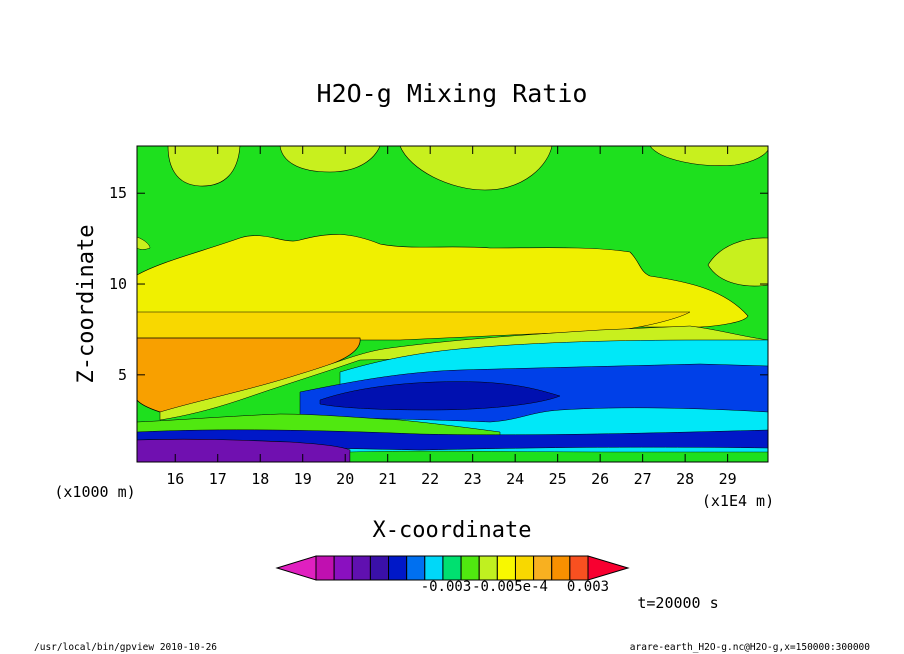 Image resolution: width=904 pixels, height=654 pixels. What do you see at coordinates (303, 479) in the screenshot?
I see `x-tick-label: 19` at bounding box center [303, 479].